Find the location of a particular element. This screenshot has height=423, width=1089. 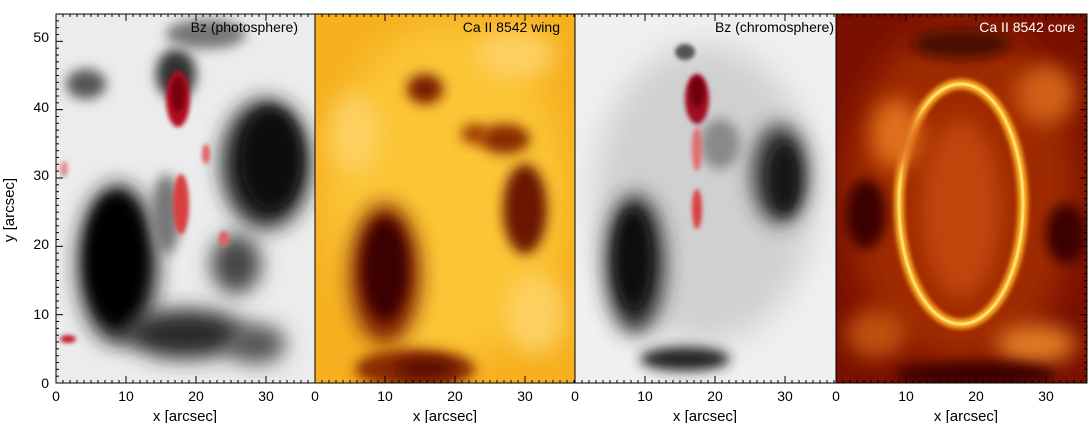

y-tick-label: 10 is located at coordinates (41, 314).